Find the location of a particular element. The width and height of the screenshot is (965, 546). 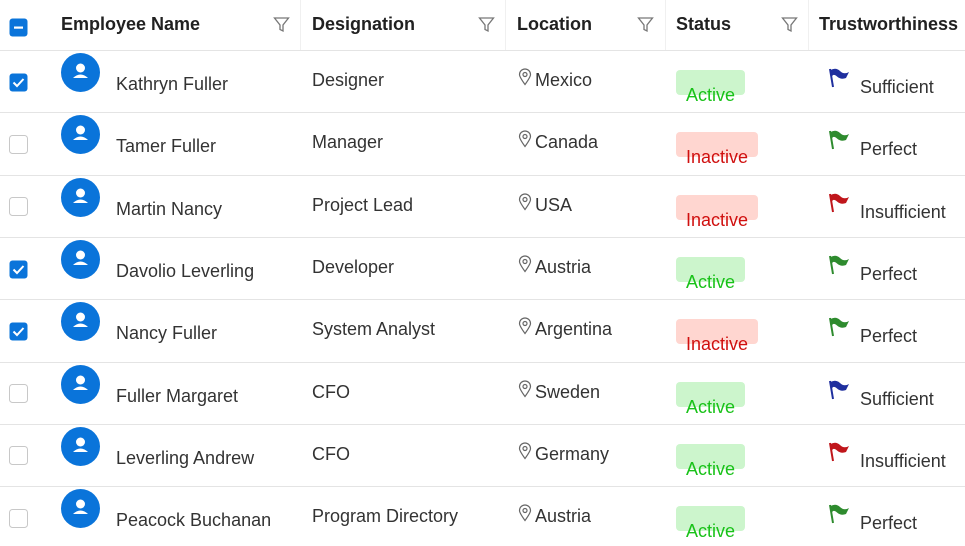

designation: Manager is located at coordinates (348, 142).